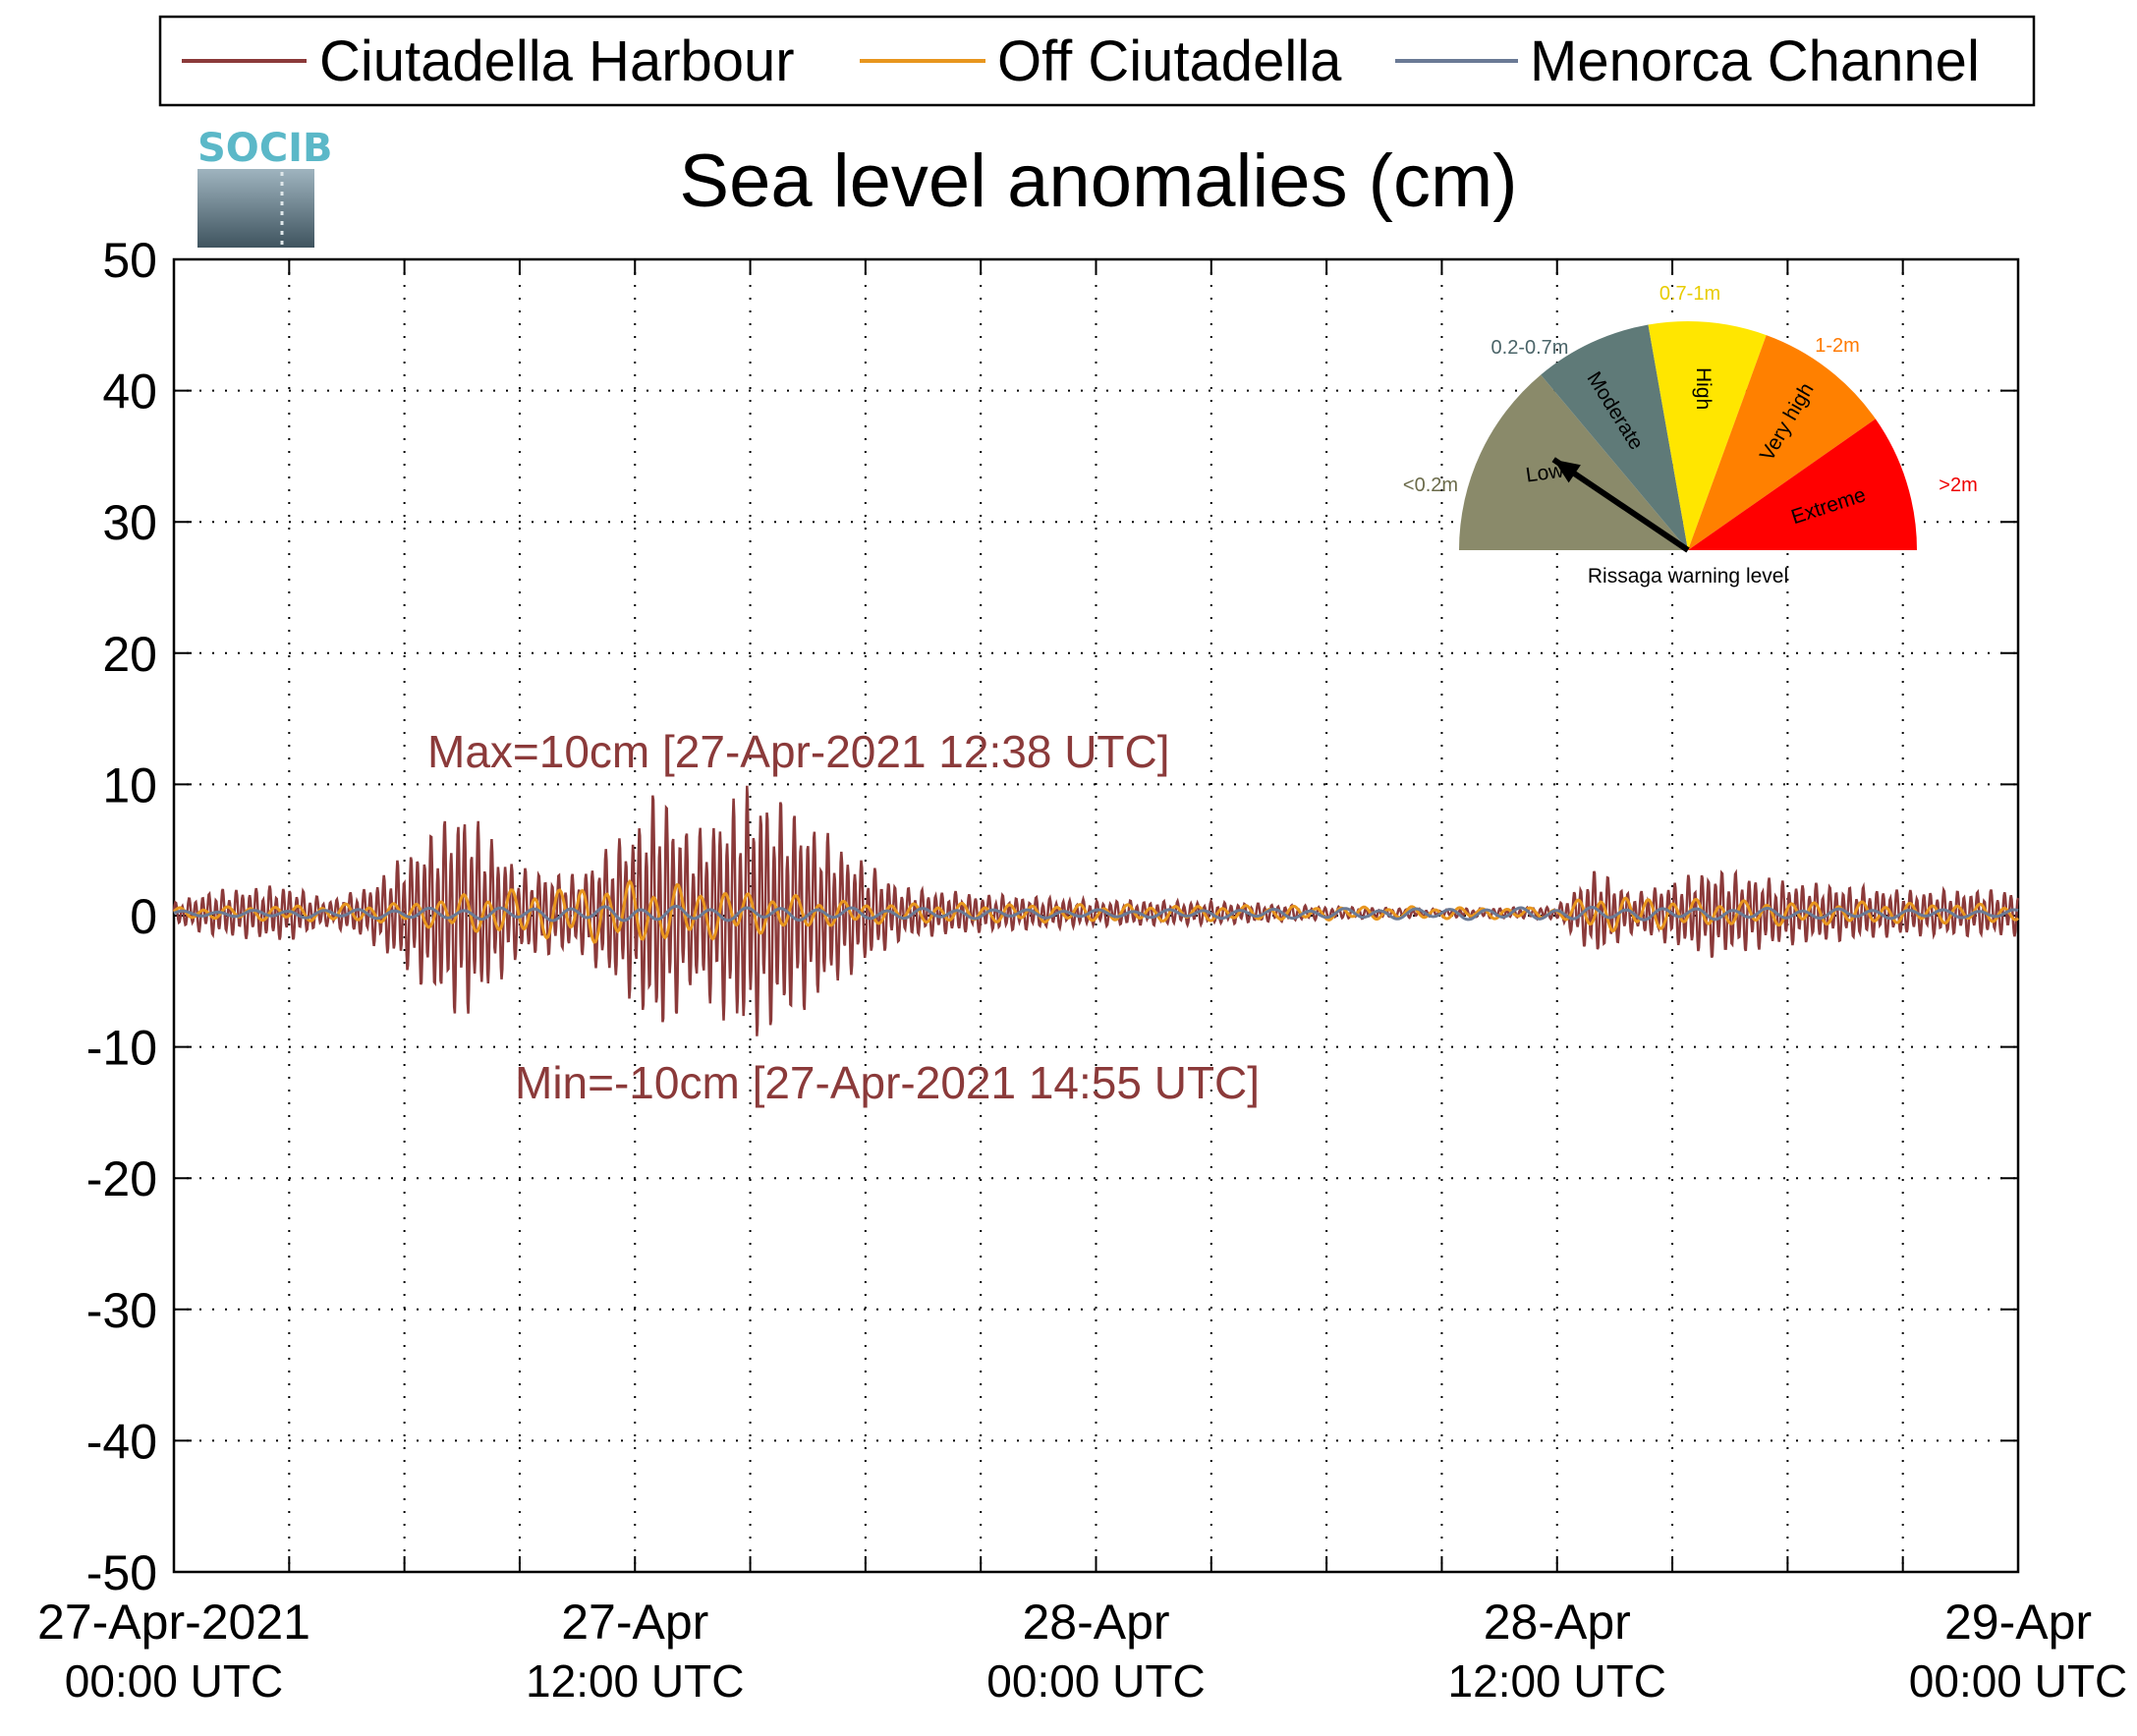 The width and height of the screenshot is (2137, 1736). What do you see at coordinates (121, 1048) in the screenshot?
I see `y-tick-label: -10` at bounding box center [121, 1048].